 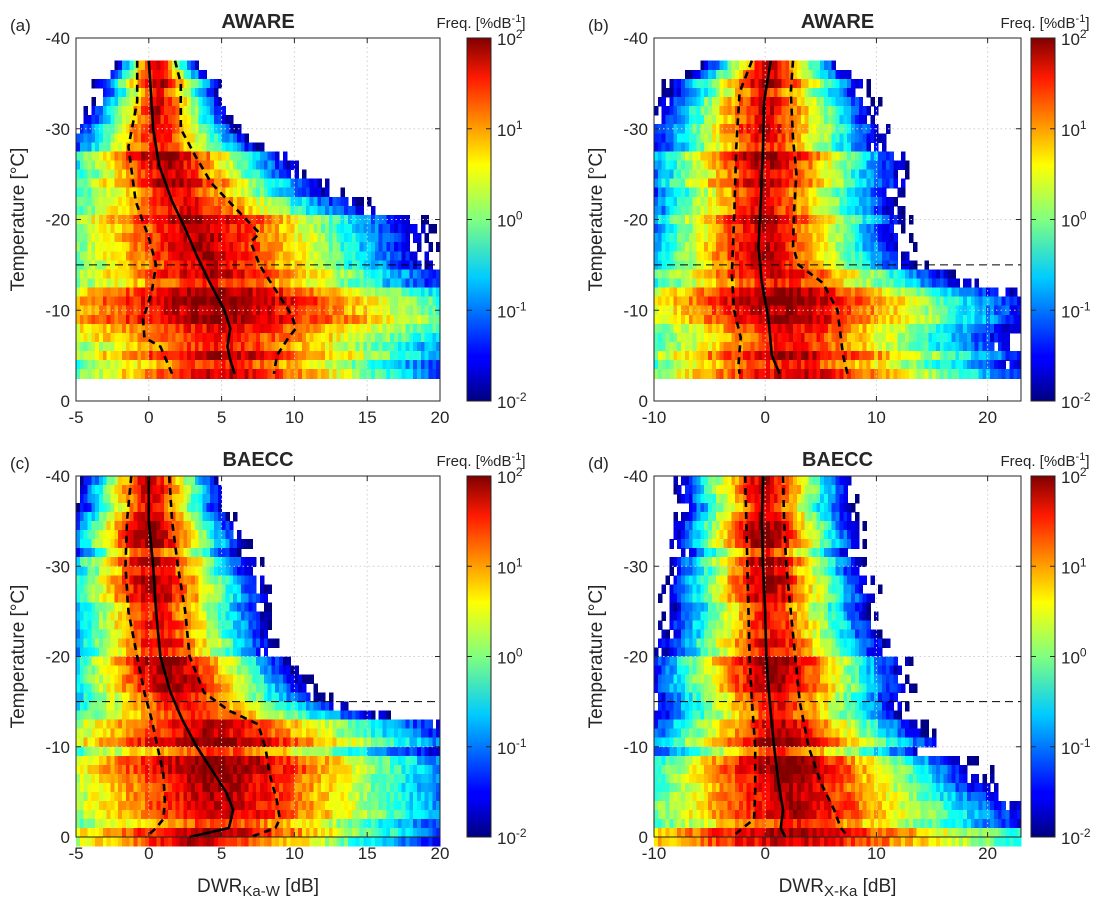 What do you see at coordinates (506, 221) in the screenshot?
I see `colorbar-tick-base: 10` at bounding box center [506, 221].